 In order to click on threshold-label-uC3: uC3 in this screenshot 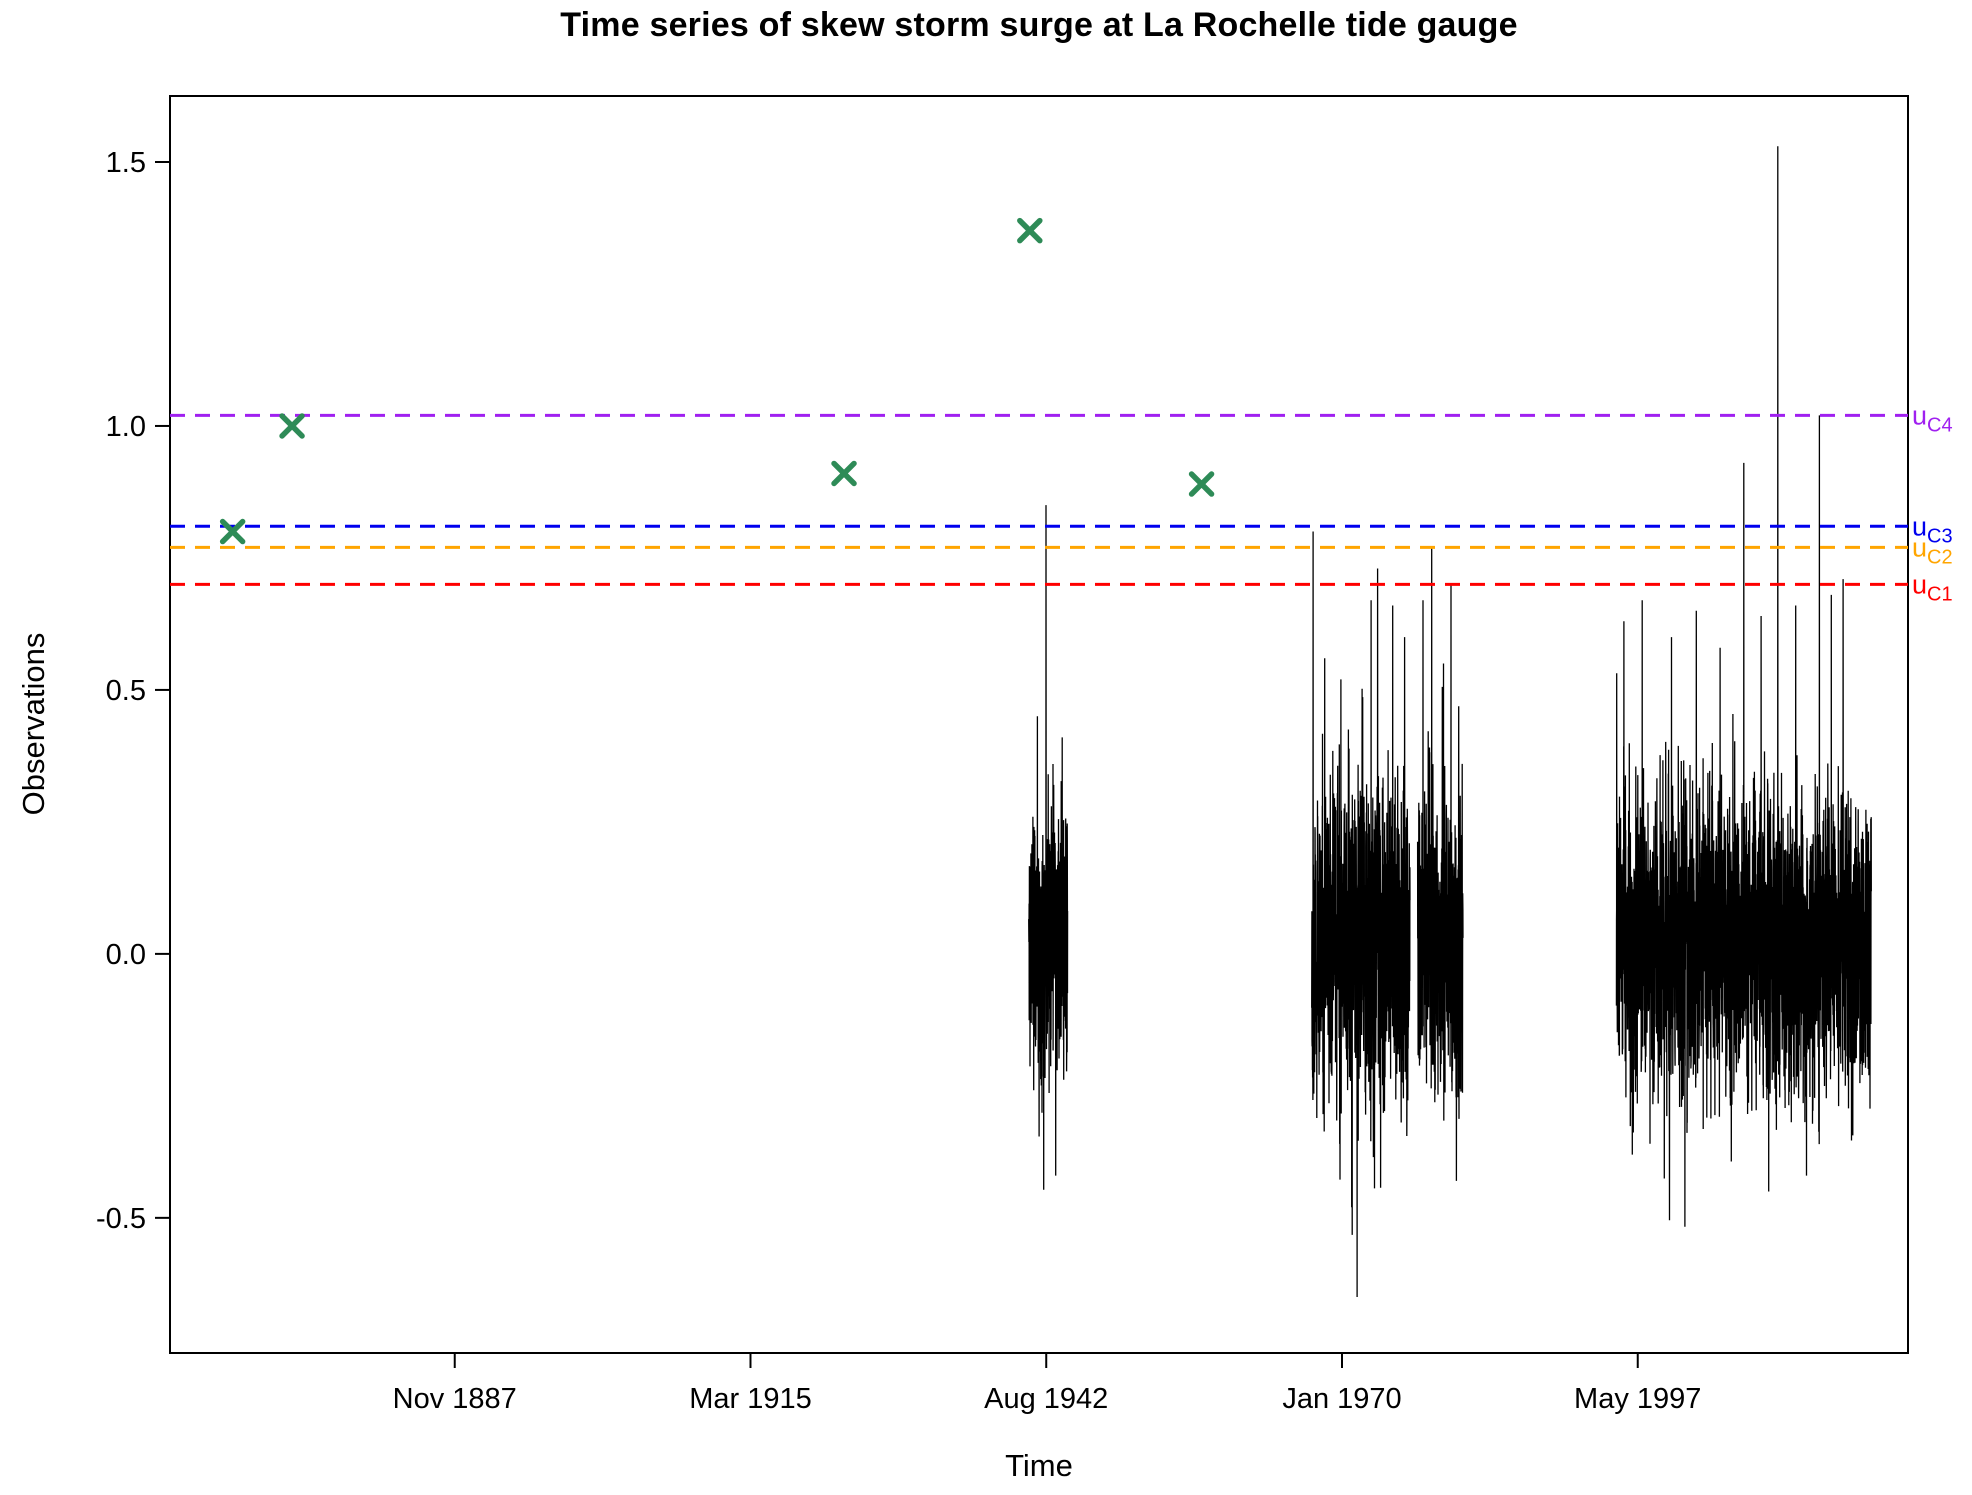, I will do `click(1932, 529)`.